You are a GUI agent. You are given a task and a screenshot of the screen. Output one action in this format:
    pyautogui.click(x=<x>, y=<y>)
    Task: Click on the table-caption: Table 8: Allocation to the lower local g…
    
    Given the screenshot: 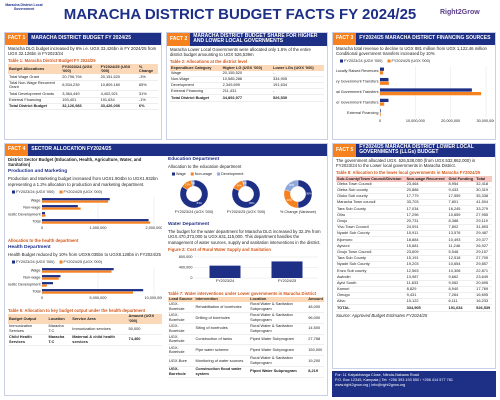 What is the action you would take?
    pyautogui.click(x=408, y=173)
    